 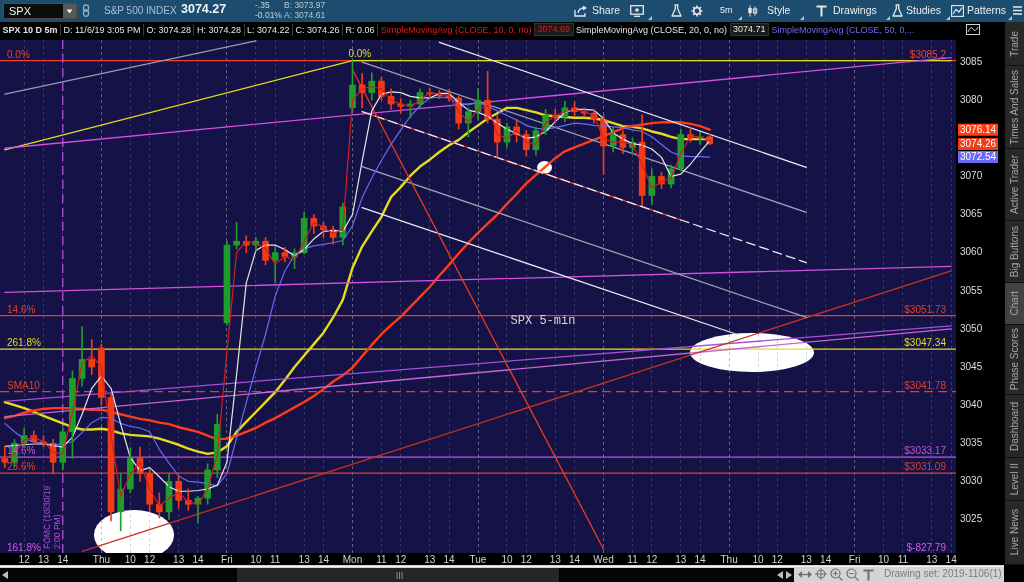 What do you see at coordinates (318, 29) in the screenshot?
I see `text: C: 3074.26` at bounding box center [318, 29].